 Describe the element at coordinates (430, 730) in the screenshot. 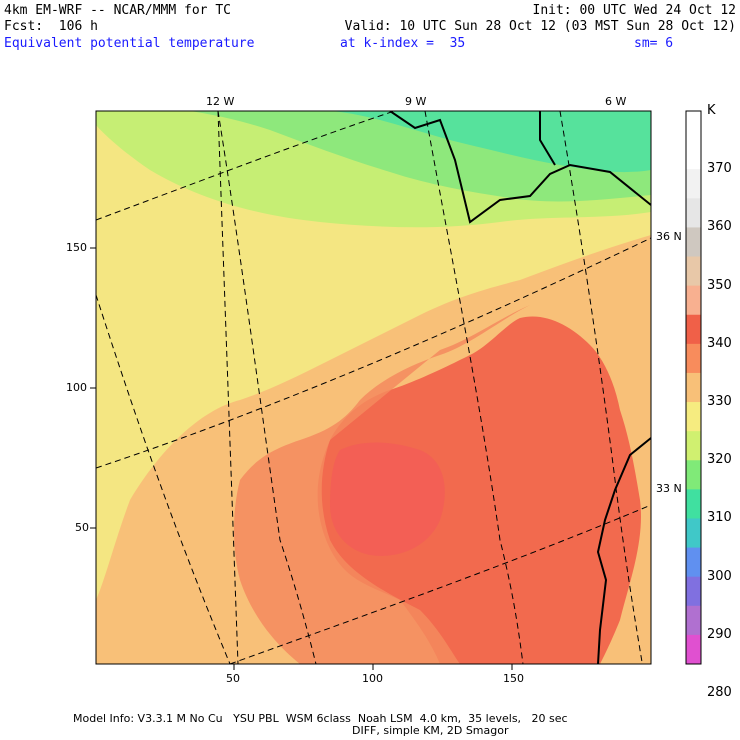

I see `model-info-2: DIFF, simple KM, 2D Smagor` at that location.